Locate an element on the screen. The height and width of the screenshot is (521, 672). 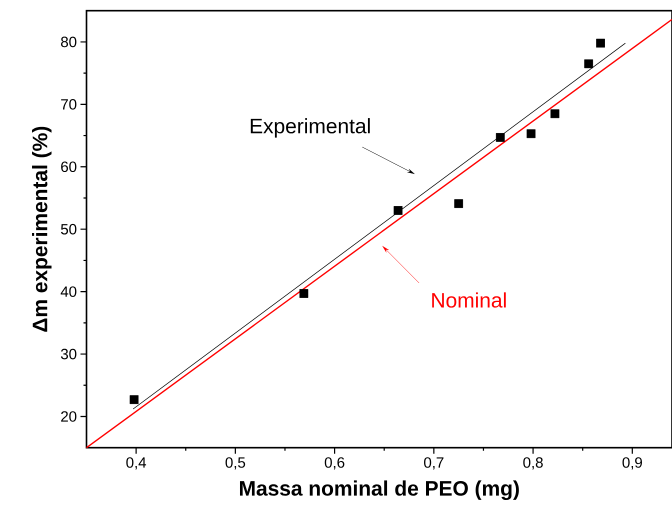
y-tick-label: 40 is located at coordinates (68, 291).